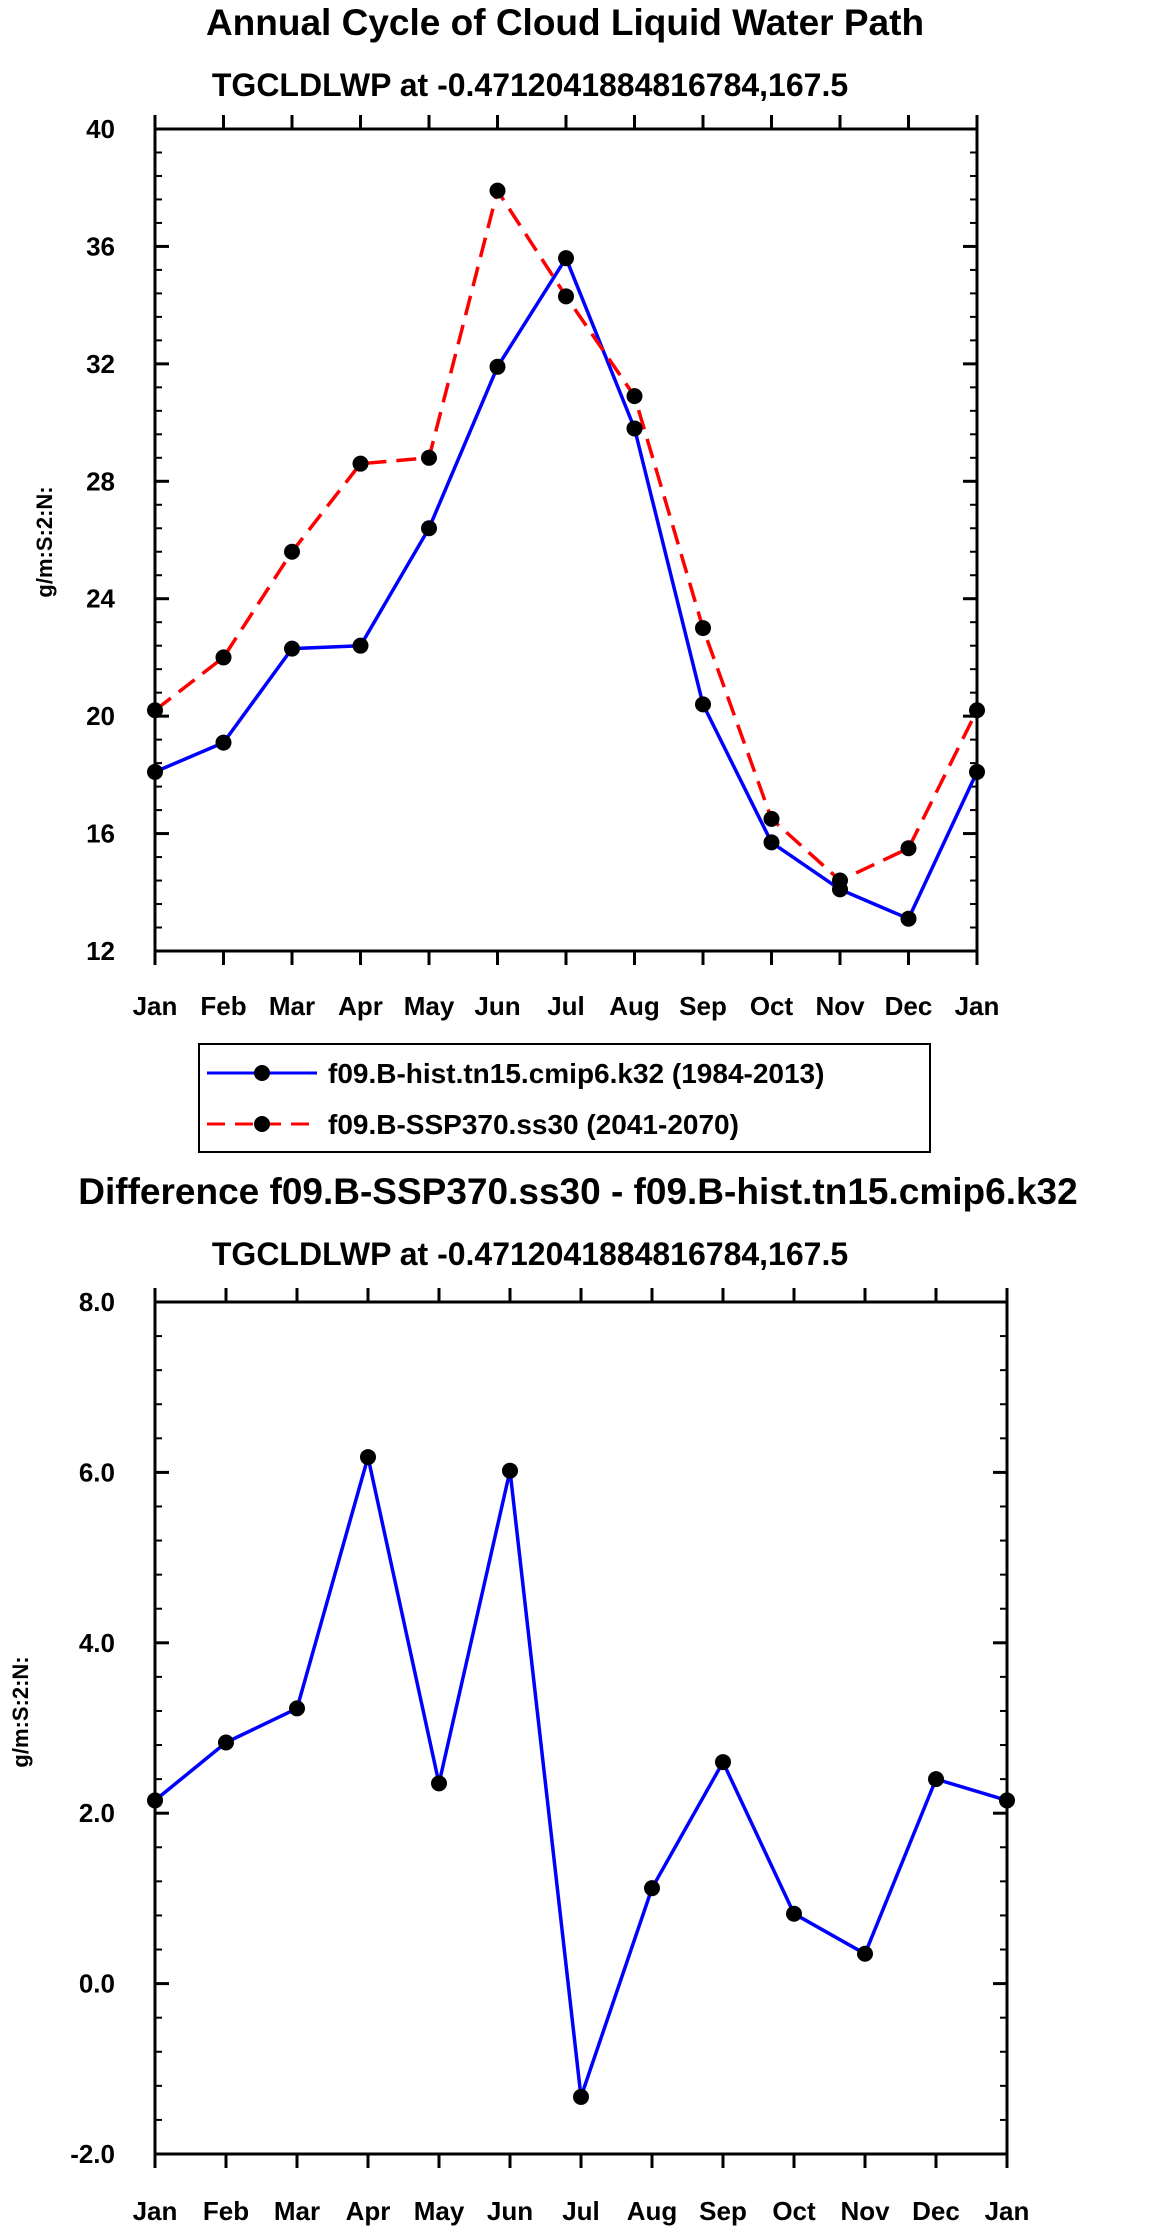  I want to click on legend-box, so click(564, 1098).